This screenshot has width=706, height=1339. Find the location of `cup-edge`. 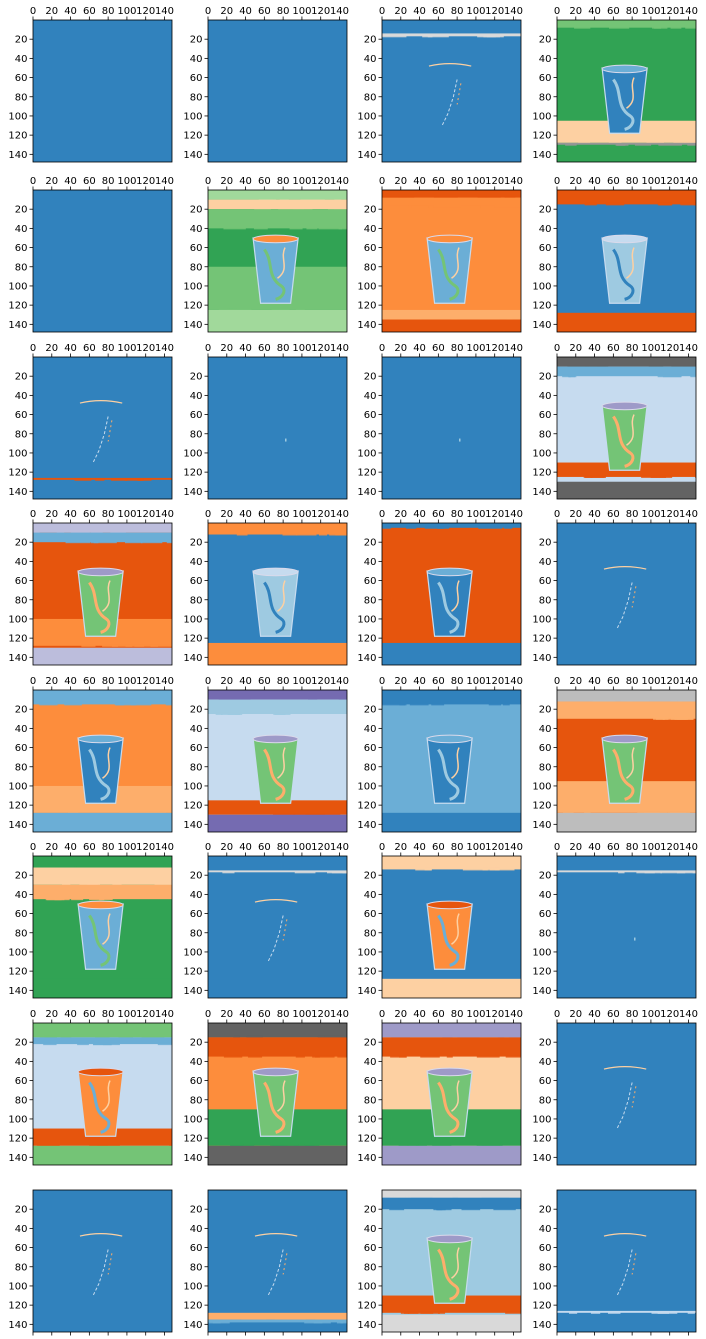

cup-edge is located at coordinates (449, 102).